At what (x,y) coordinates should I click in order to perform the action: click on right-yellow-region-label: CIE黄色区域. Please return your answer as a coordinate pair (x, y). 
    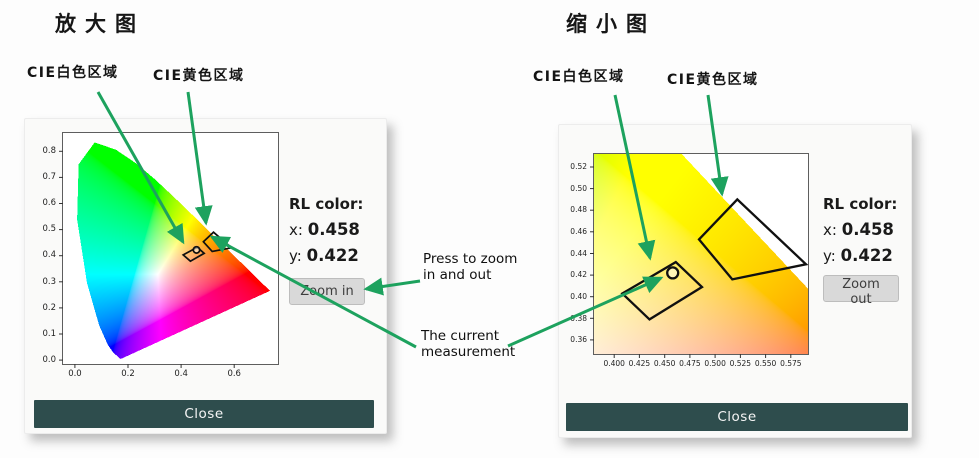
    Looking at the image, I should click on (713, 80).